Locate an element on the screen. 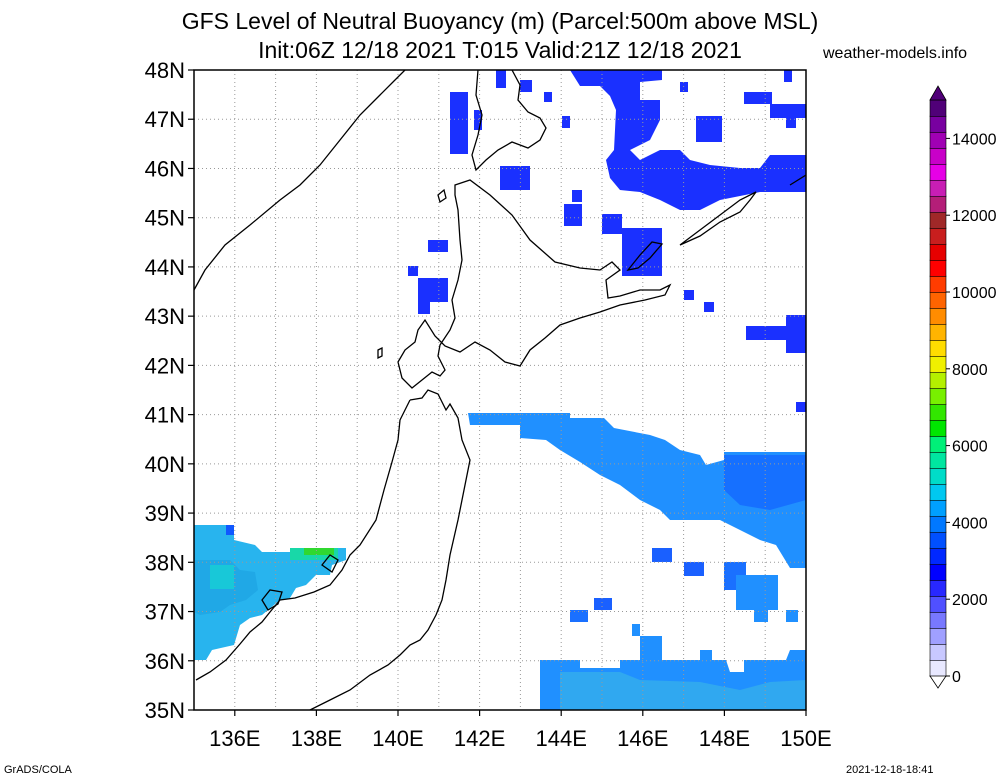  colorbar-label: 2000 is located at coordinates (970, 600).